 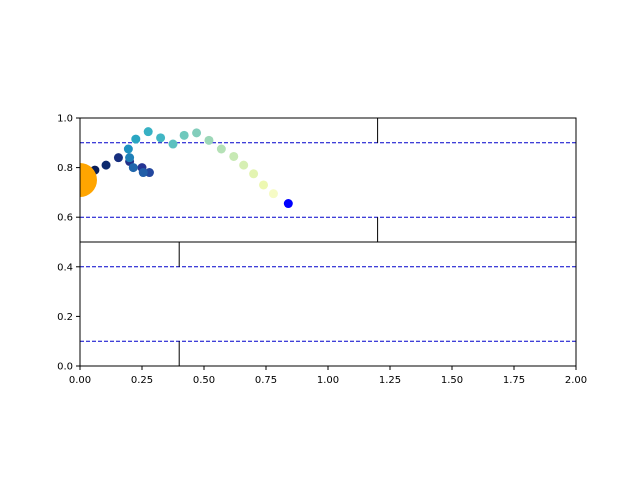 I want to click on large-marker, so click(x=88, y=180).